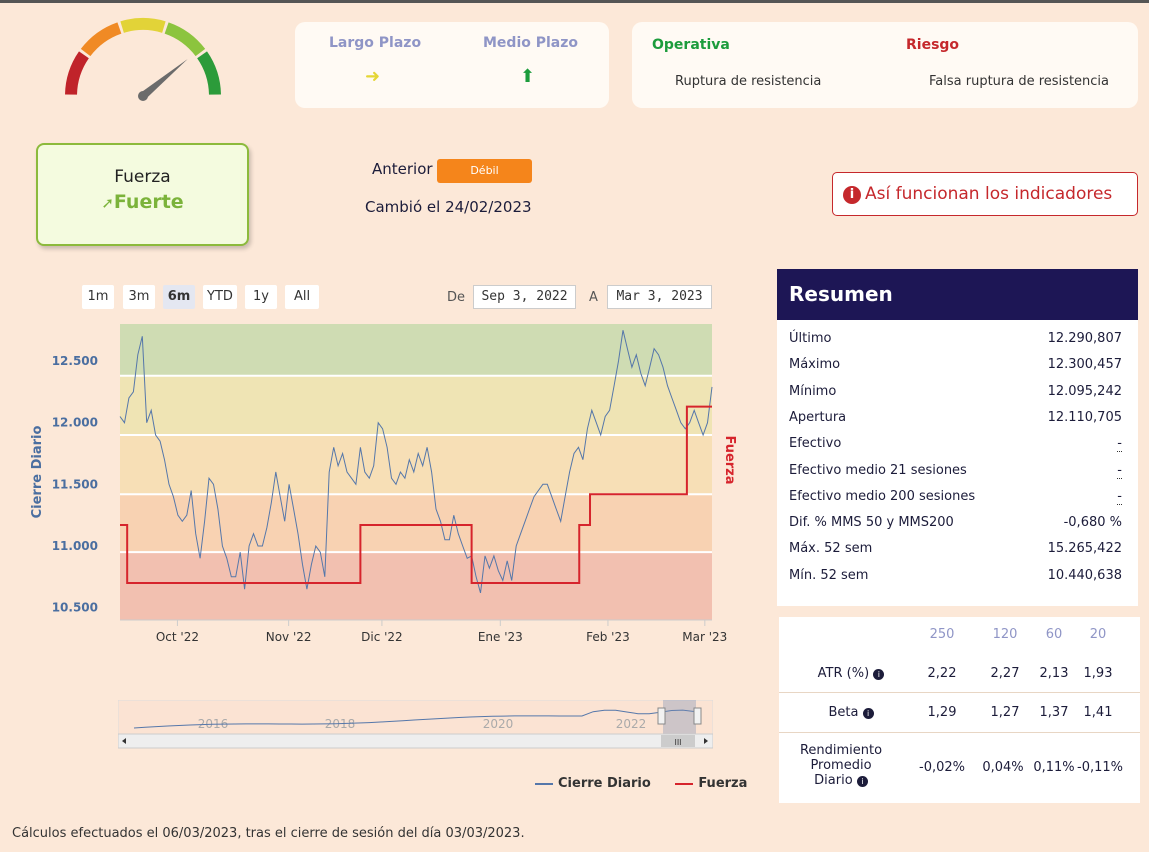 The width and height of the screenshot is (1149, 852). What do you see at coordinates (989, 194) in the screenshot?
I see `info-button-label: Así funcionan los indicadores` at bounding box center [989, 194].